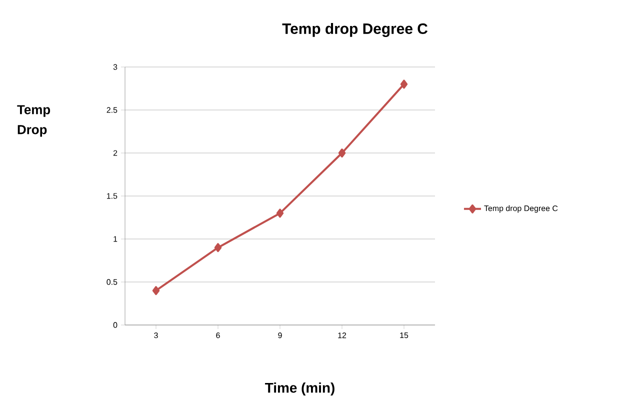 The height and width of the screenshot is (403, 622). Describe the element at coordinates (355, 30) in the screenshot. I see `chart-title: Temp drop Degree C` at that location.